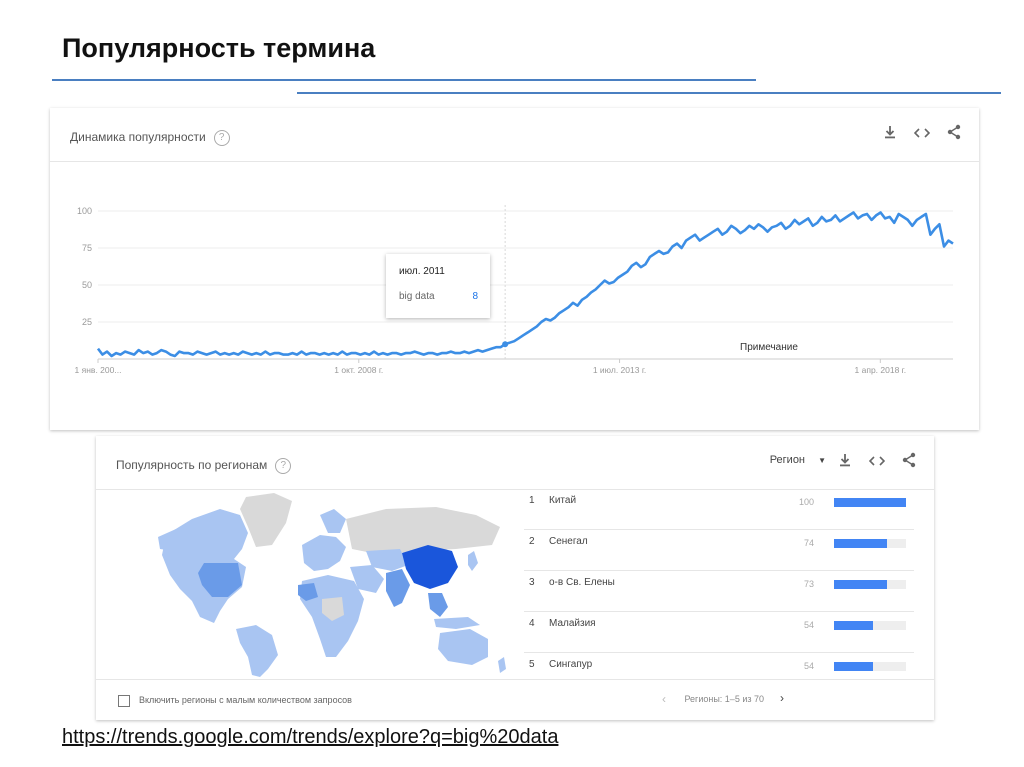 The height and width of the screenshot is (767, 1024). What do you see at coordinates (719, 591) in the screenshot?
I see `region-row: 3 о-в Св. Елены 73` at bounding box center [719, 591].